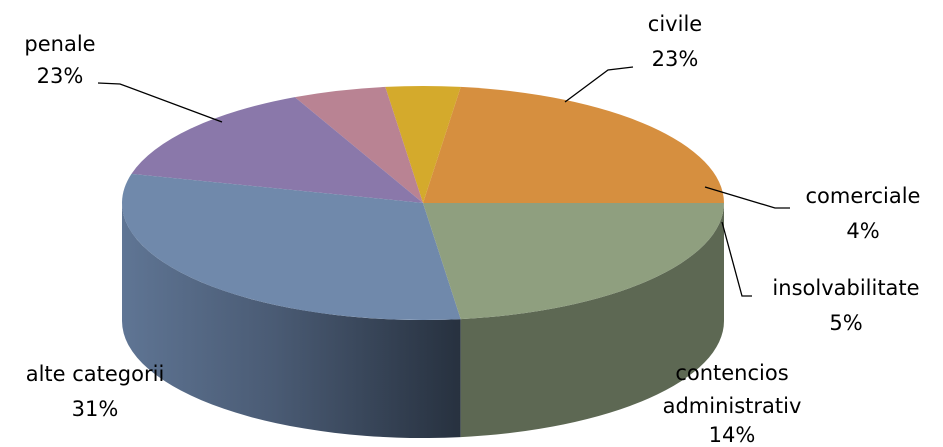 The width and height of the screenshot is (943, 447). I want to click on slice-value-penale: 23%, so click(60, 76).